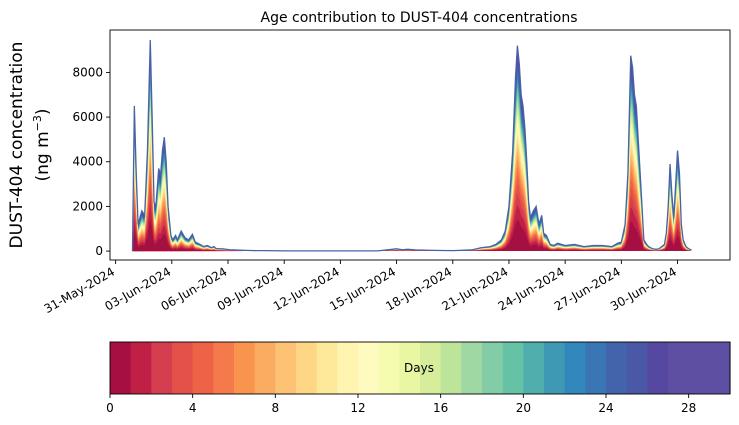 The width and height of the screenshot is (739, 425). I want to click on colorbar-cells, so click(420, 368).